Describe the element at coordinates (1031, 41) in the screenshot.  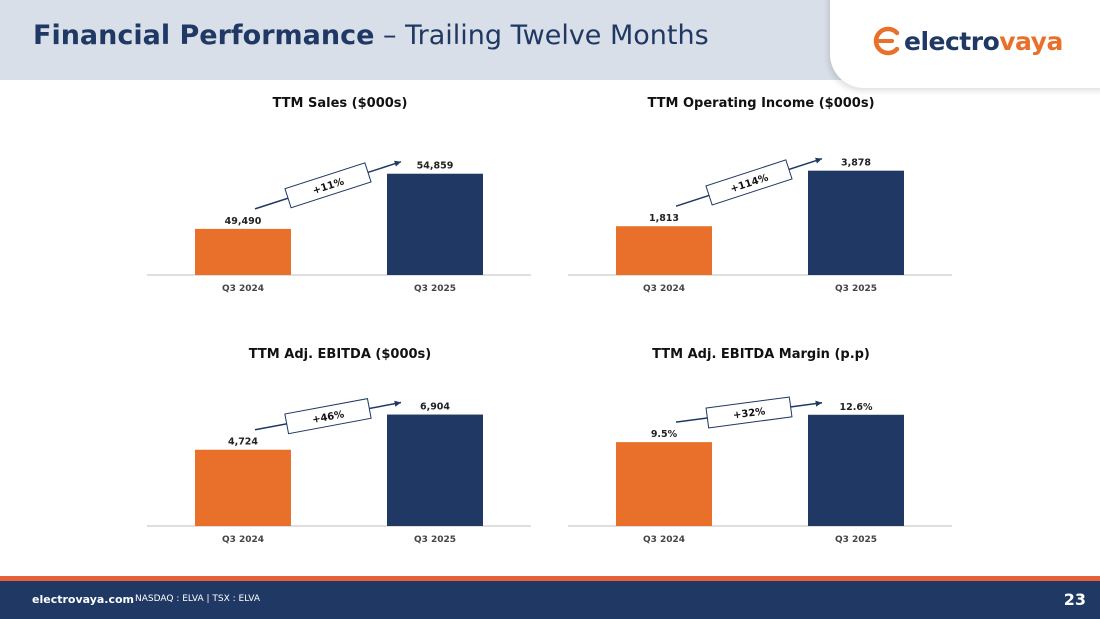
I see `logo-text-accent: vaya` at that location.